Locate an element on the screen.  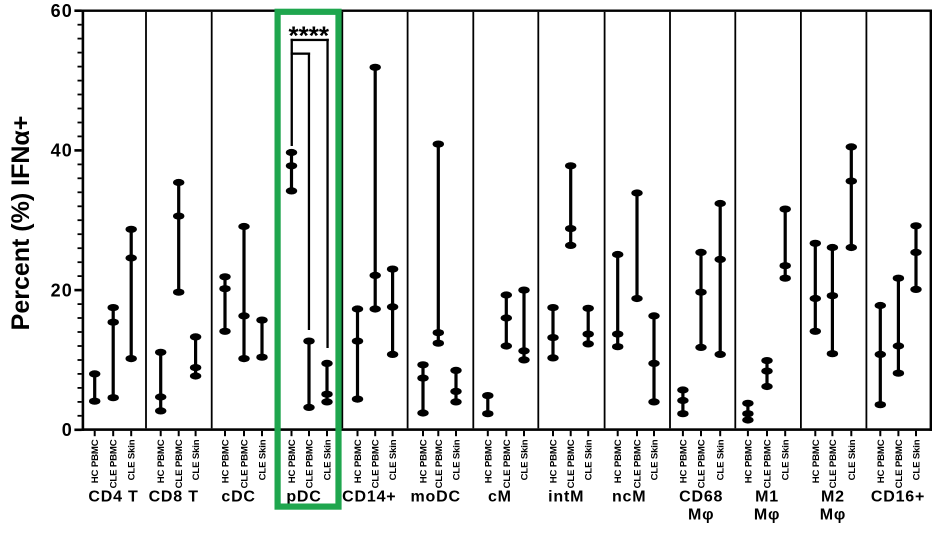
svg-text: CD68 is located at coordinates (701, 497).